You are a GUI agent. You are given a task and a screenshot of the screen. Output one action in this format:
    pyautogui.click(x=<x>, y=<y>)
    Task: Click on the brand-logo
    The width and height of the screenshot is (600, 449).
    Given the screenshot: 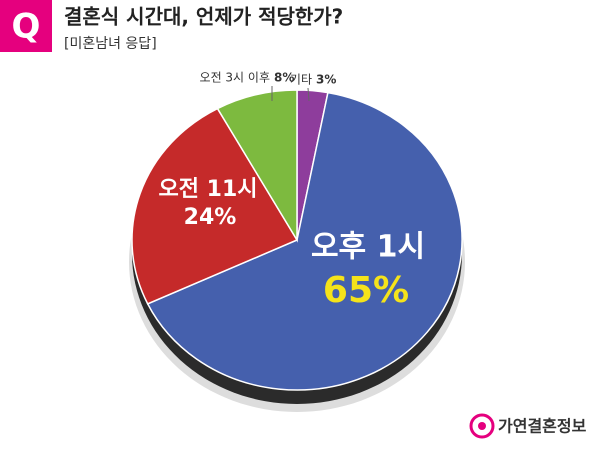 What is the action you would take?
    pyautogui.click(x=482, y=426)
    